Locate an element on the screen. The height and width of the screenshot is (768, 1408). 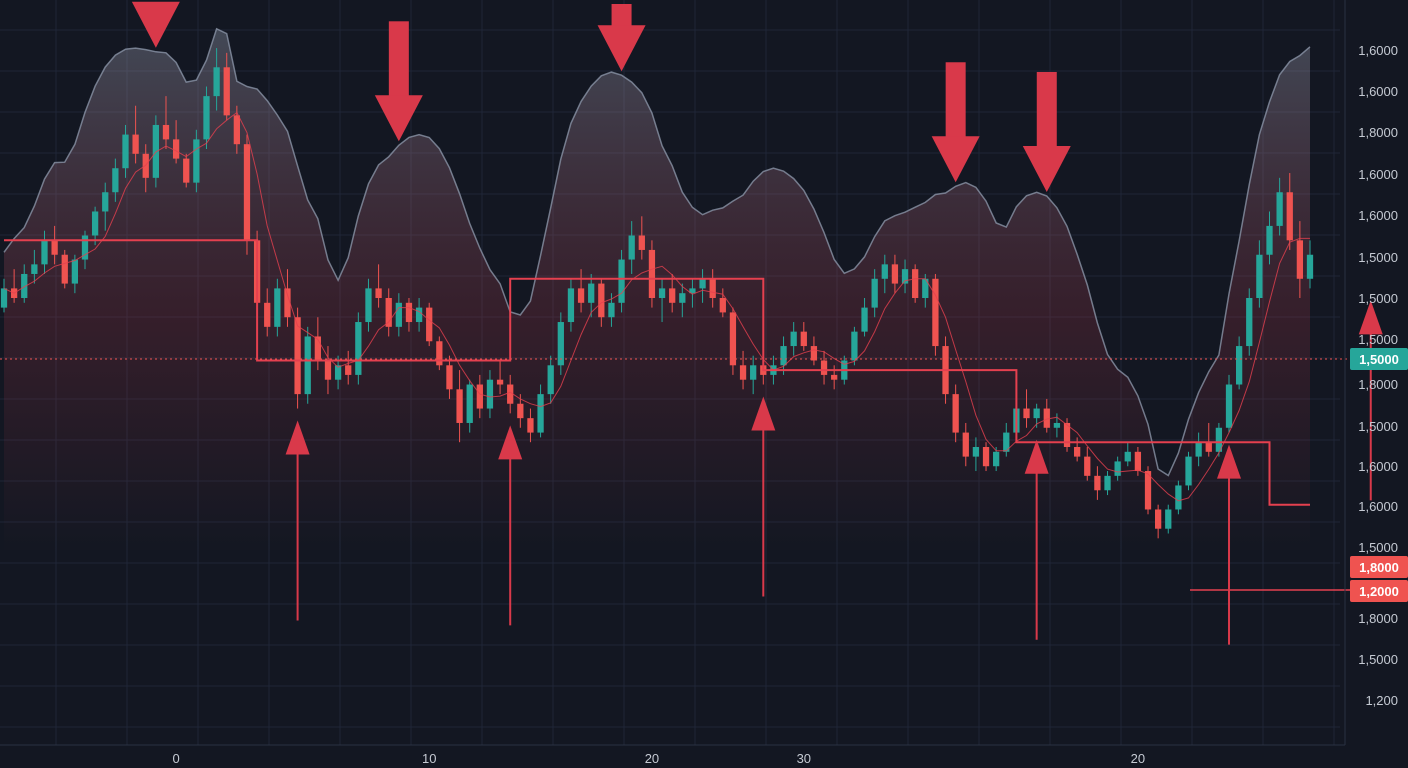
level-badge-upper is located at coordinates (1379, 567).